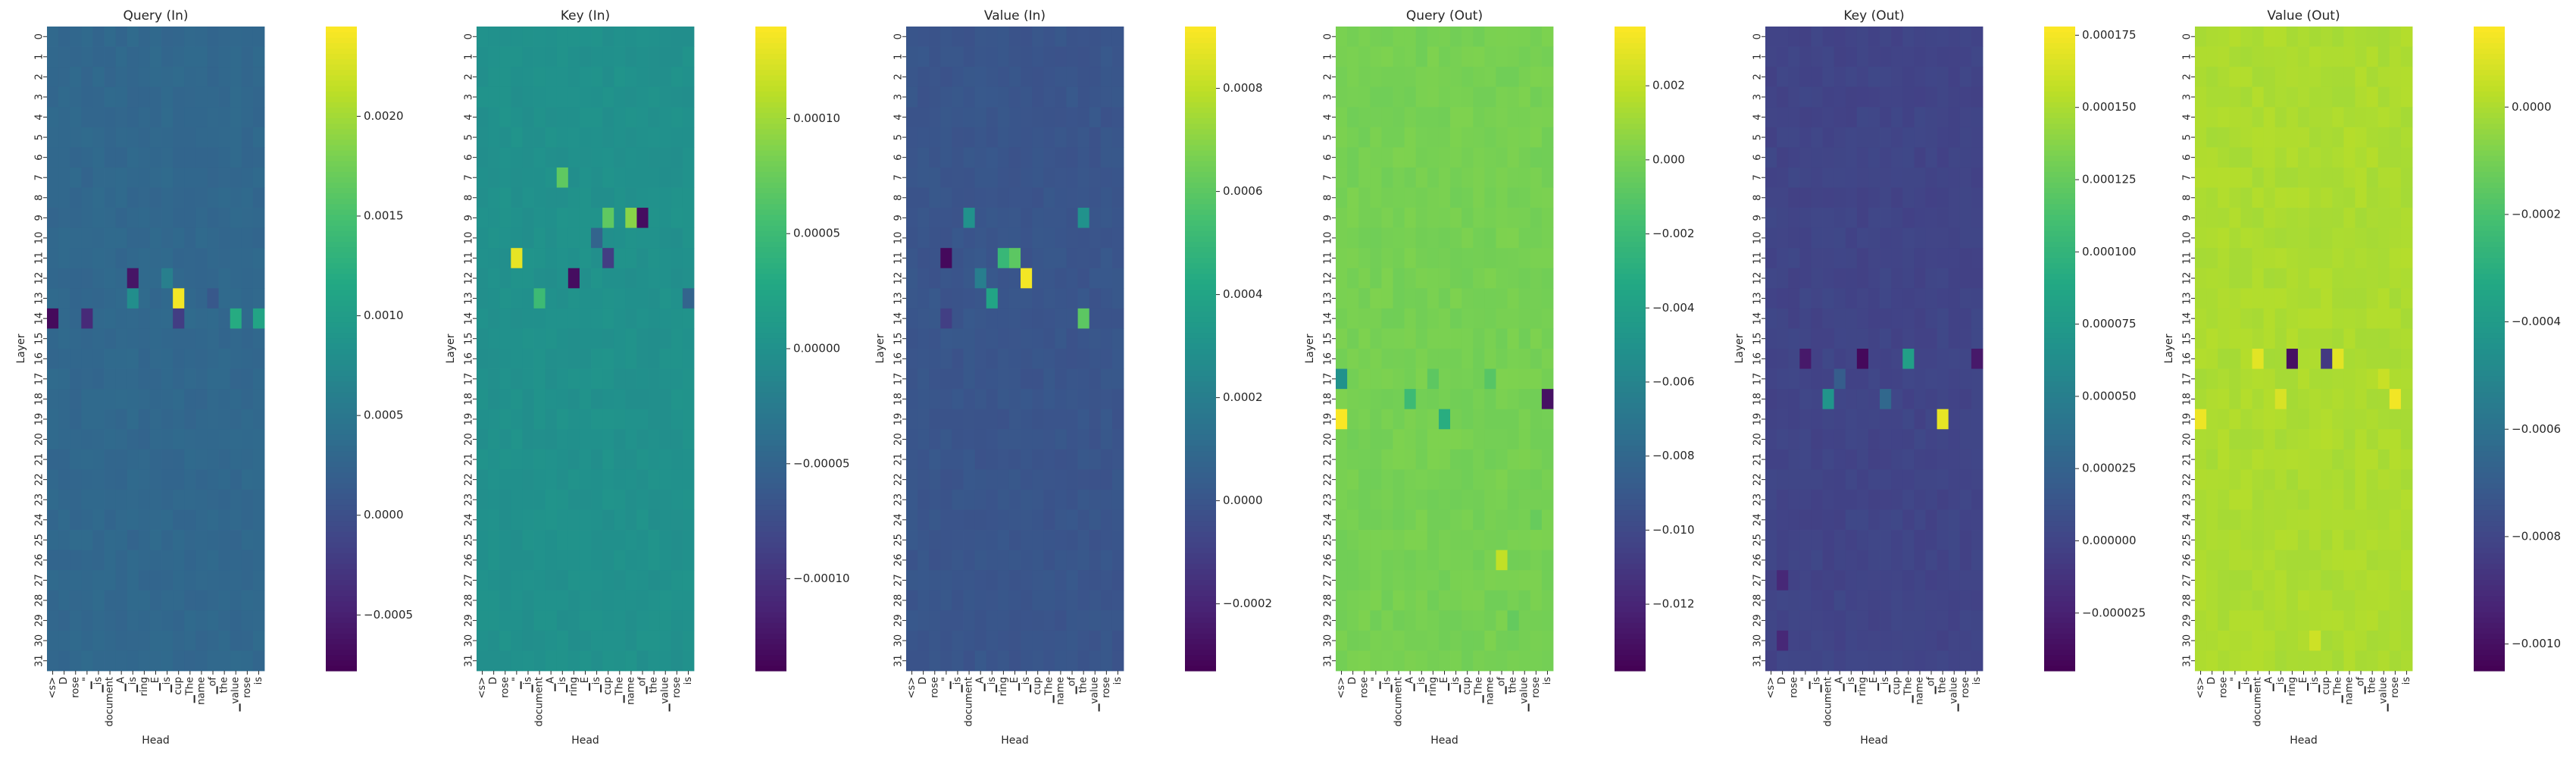  What do you see at coordinates (39, 36) in the screenshot?
I see `y-tick-label: 0` at bounding box center [39, 36].